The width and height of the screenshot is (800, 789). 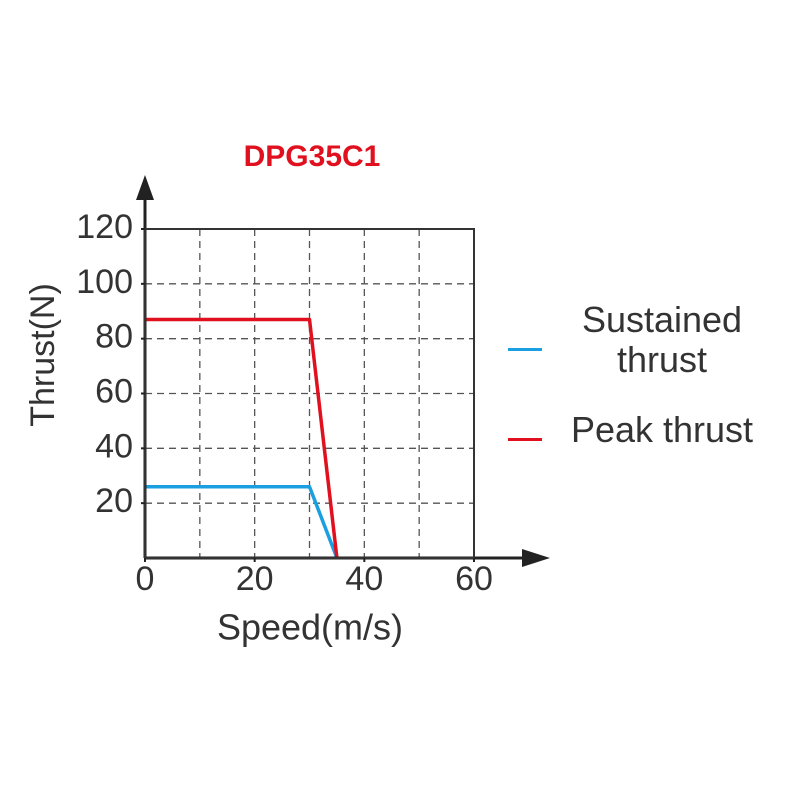 I want to click on legend-label: Peak thrust, so click(x=662, y=429).